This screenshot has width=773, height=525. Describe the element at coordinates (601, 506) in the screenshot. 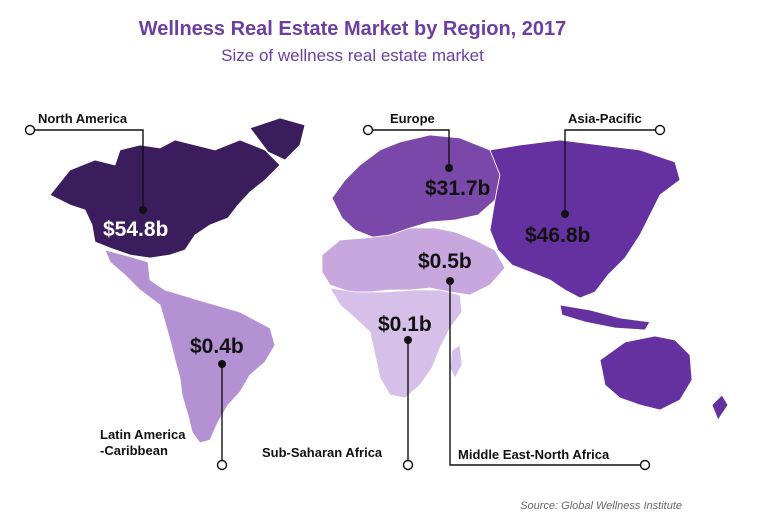

I see `source-note: Source: Global Wellness Institute` at that location.